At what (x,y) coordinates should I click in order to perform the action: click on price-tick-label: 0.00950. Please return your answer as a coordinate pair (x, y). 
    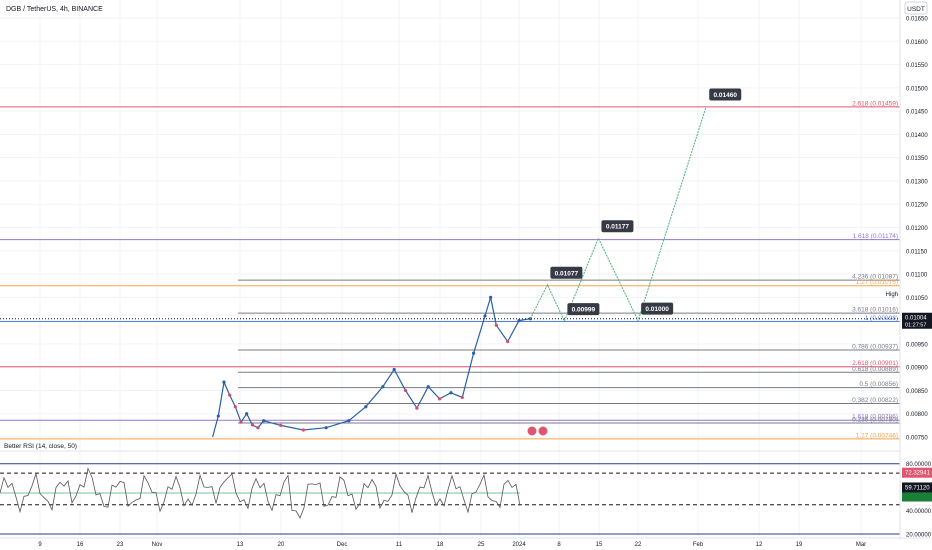
    Looking at the image, I should click on (917, 345).